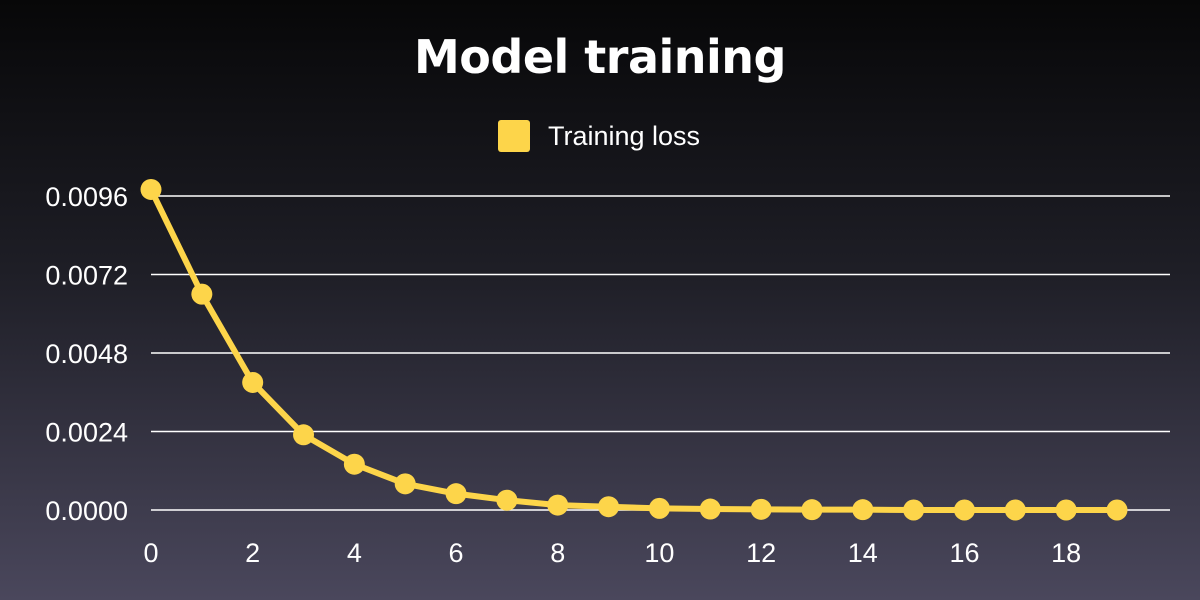 This screenshot has height=600, width=1200. What do you see at coordinates (86, 197) in the screenshot?
I see `y-tick-label: 0.0096` at bounding box center [86, 197].